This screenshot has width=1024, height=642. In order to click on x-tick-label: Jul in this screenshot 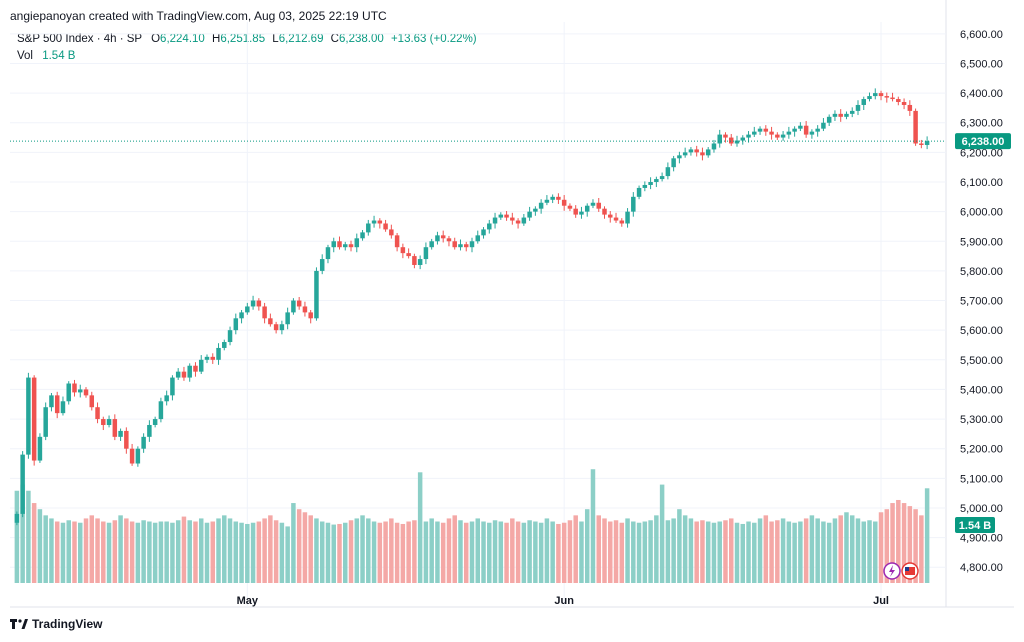, I will do `click(881, 601)`.